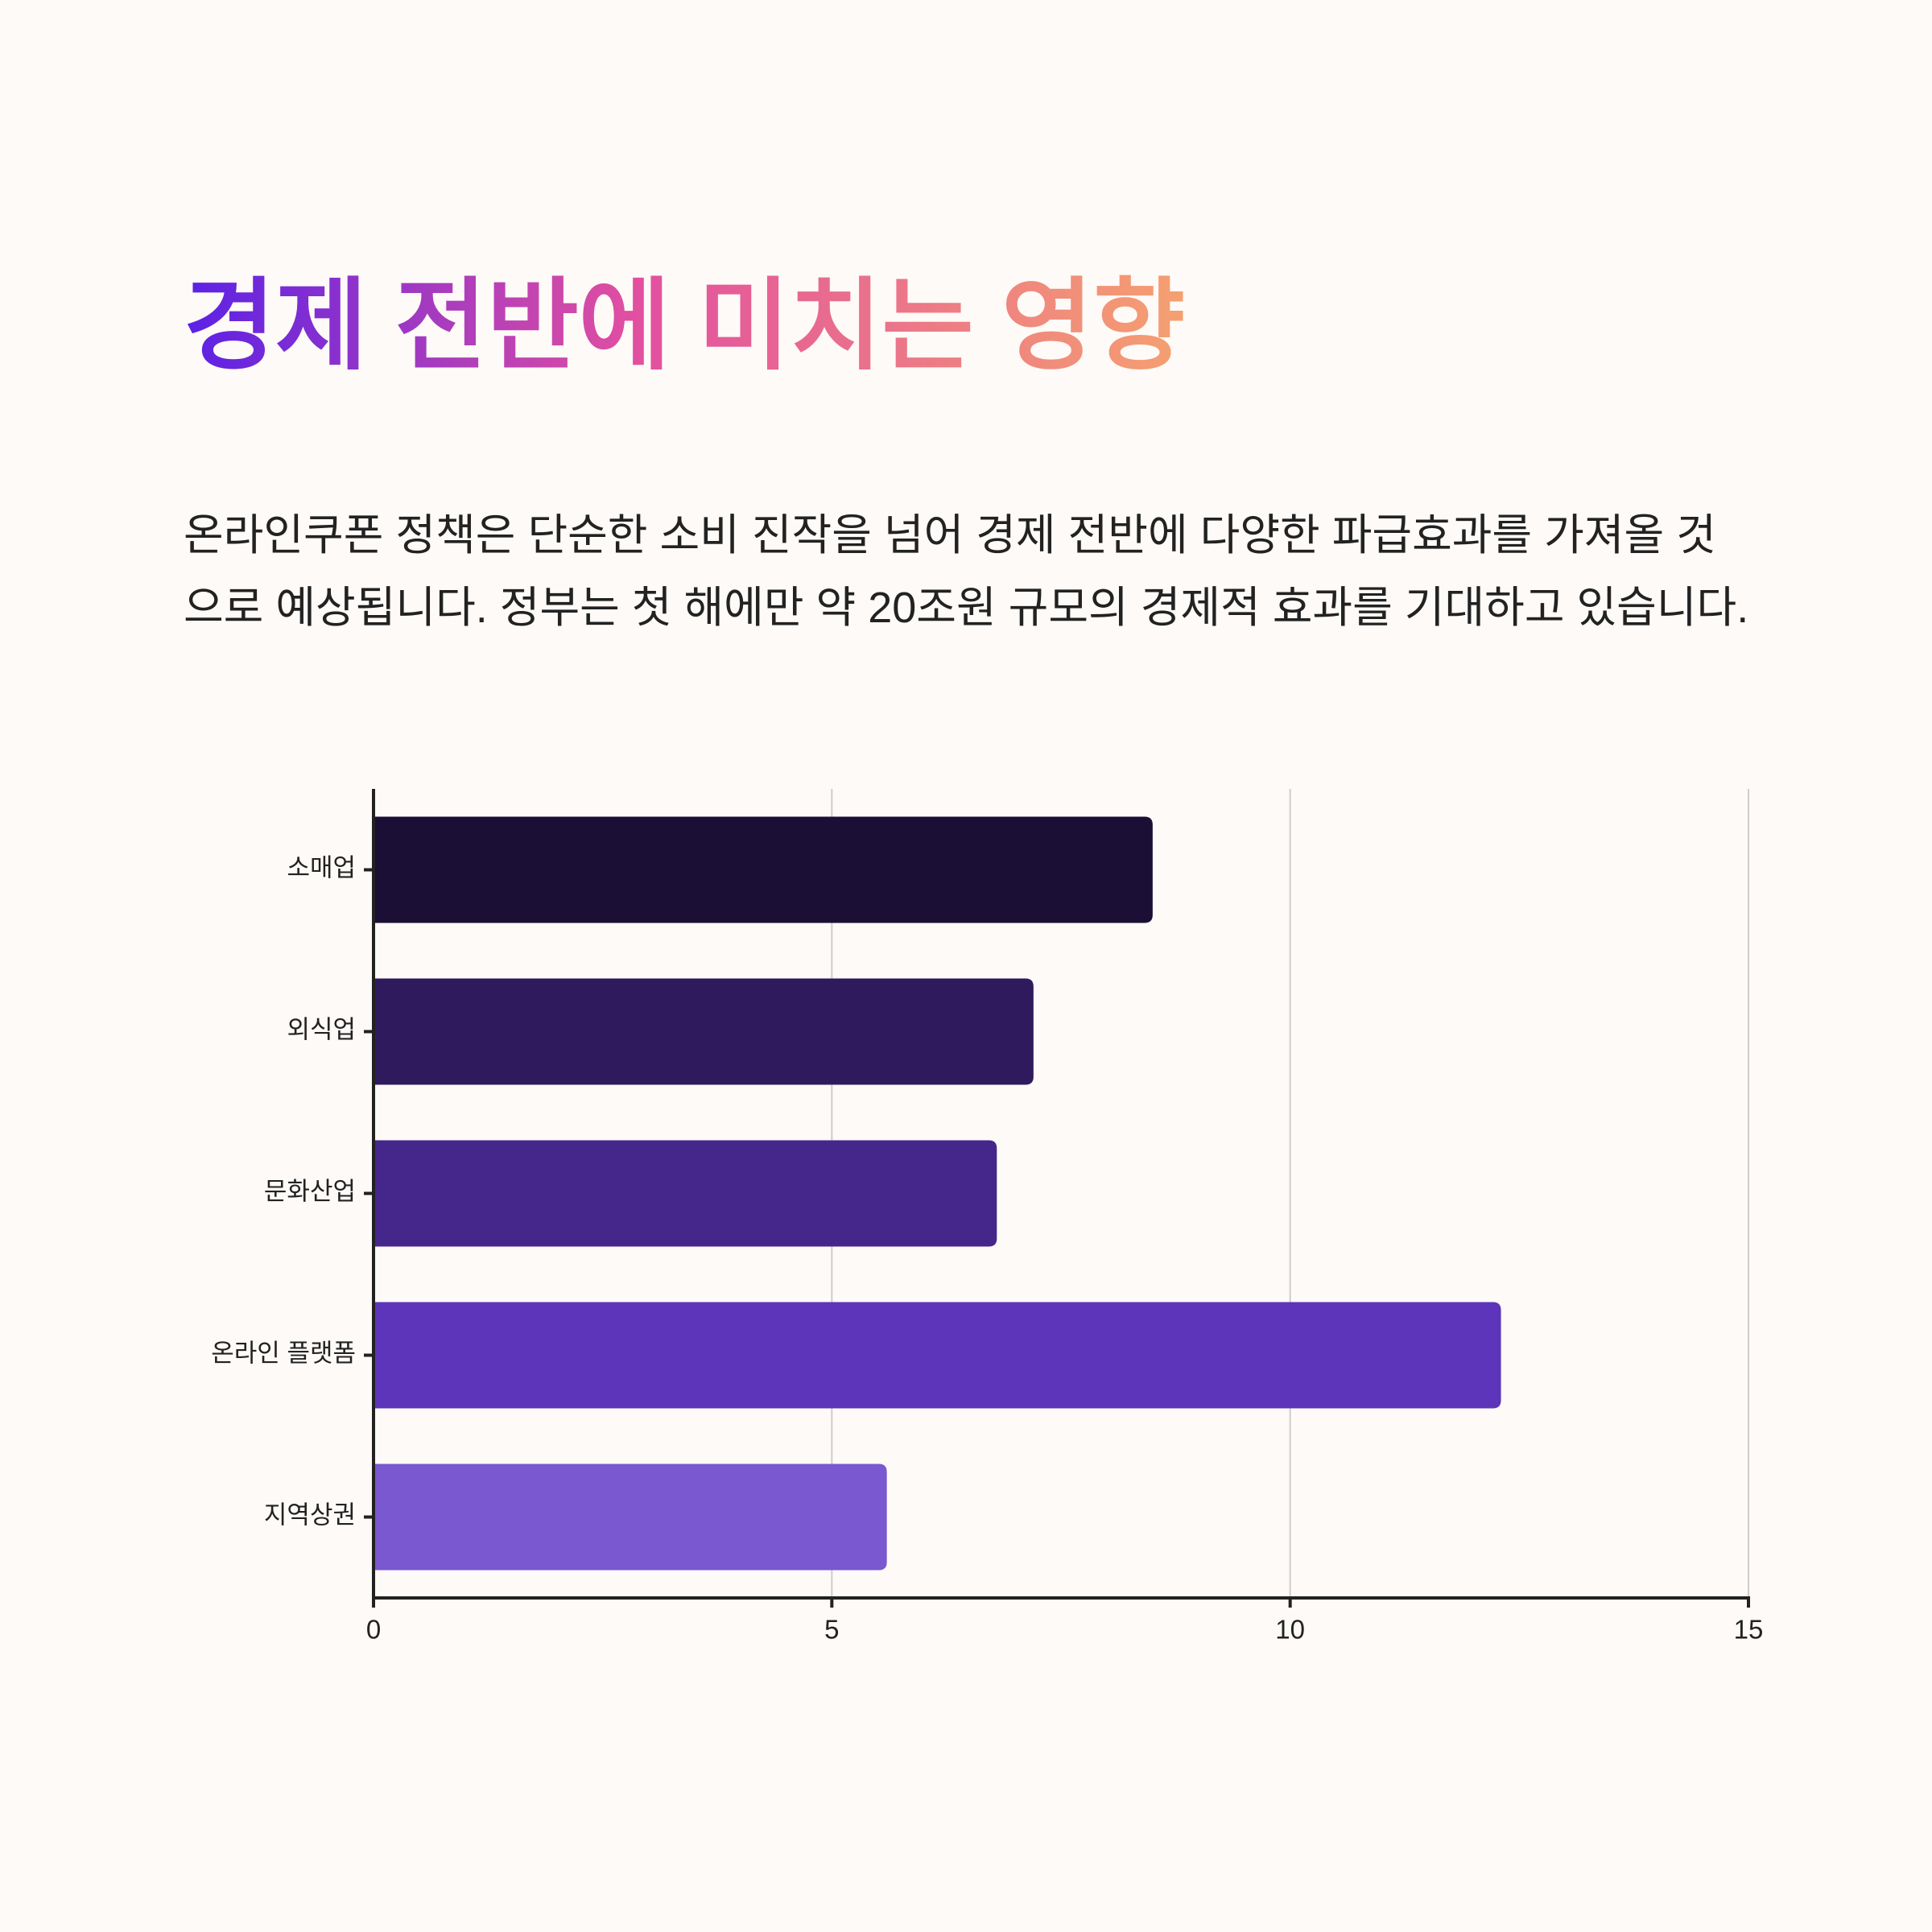  What do you see at coordinates (373, 1630) in the screenshot?
I see `x-tick-label: 0` at bounding box center [373, 1630].